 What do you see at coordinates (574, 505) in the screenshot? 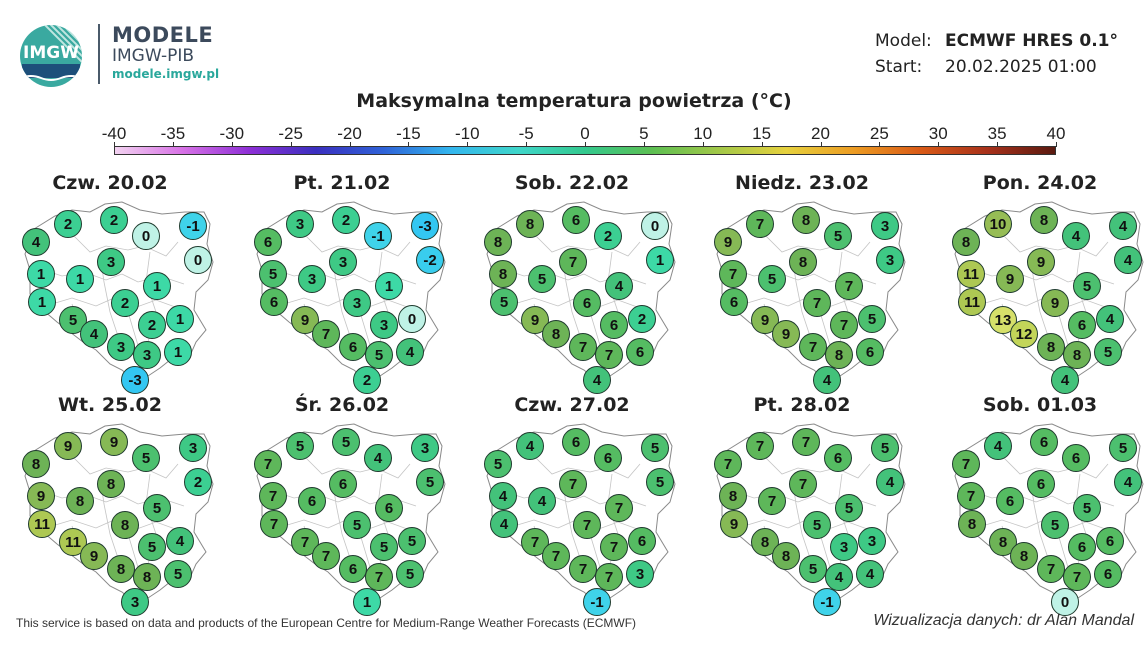
I see `forecast-day-panel: Czw. 27.02 4 6 5 5 6 5 7 4 4 7 4 7 7 7 6 7 7 7 3 -1` at bounding box center [574, 505].